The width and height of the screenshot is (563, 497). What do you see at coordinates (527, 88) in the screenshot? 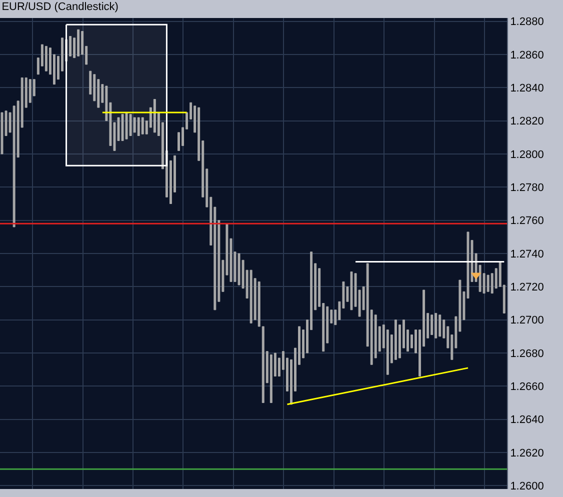
I see `y-tick-label: 1.2840` at bounding box center [527, 88].